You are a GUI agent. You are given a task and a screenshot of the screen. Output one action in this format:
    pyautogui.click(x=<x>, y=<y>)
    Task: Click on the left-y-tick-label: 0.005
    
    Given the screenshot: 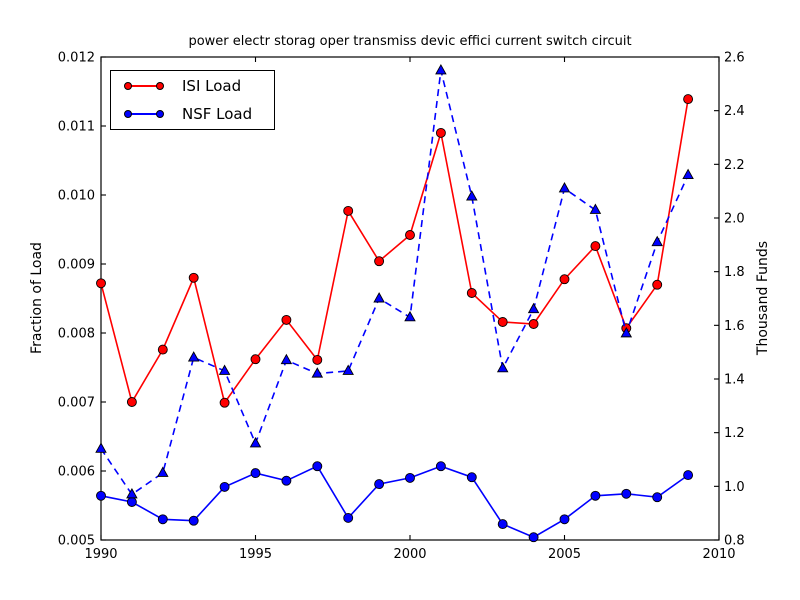 What is the action you would take?
    pyautogui.click(x=76, y=541)
    